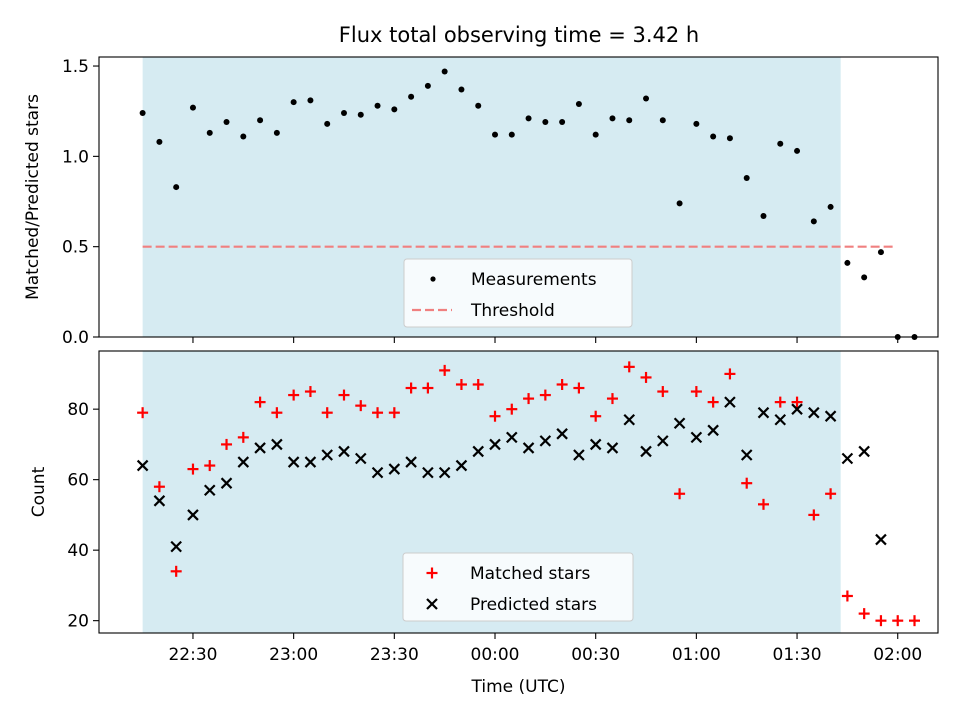  What do you see at coordinates (33, 197) in the screenshot?
I see `top-y-axis-label: Matched/Predicted stars` at bounding box center [33, 197].